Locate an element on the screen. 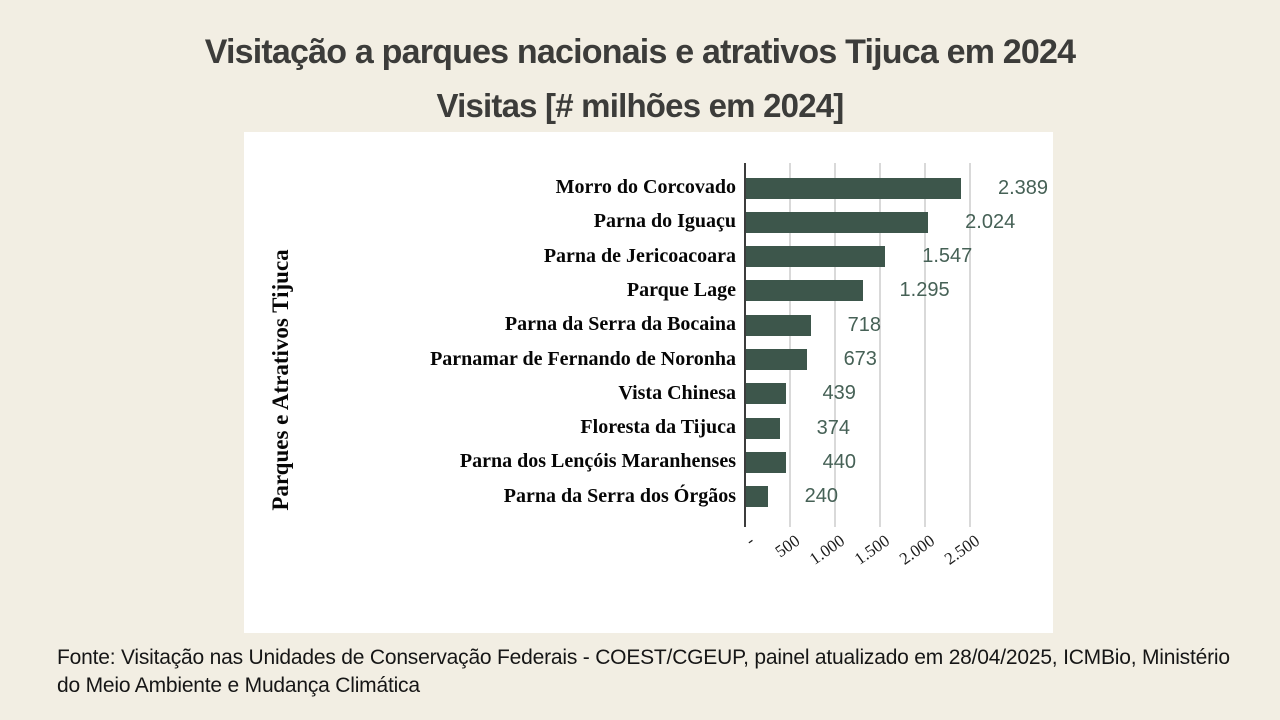 This screenshot has width=1280, height=720. bar-value: 1.547 is located at coordinates (947, 256).